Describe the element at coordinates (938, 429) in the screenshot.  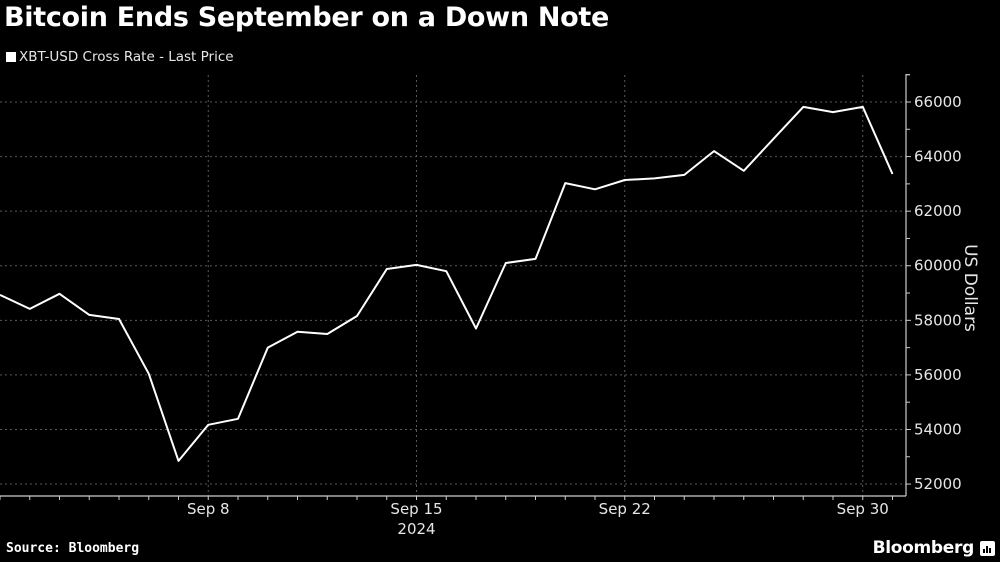
I see `y-tick-label: 54000` at that location.